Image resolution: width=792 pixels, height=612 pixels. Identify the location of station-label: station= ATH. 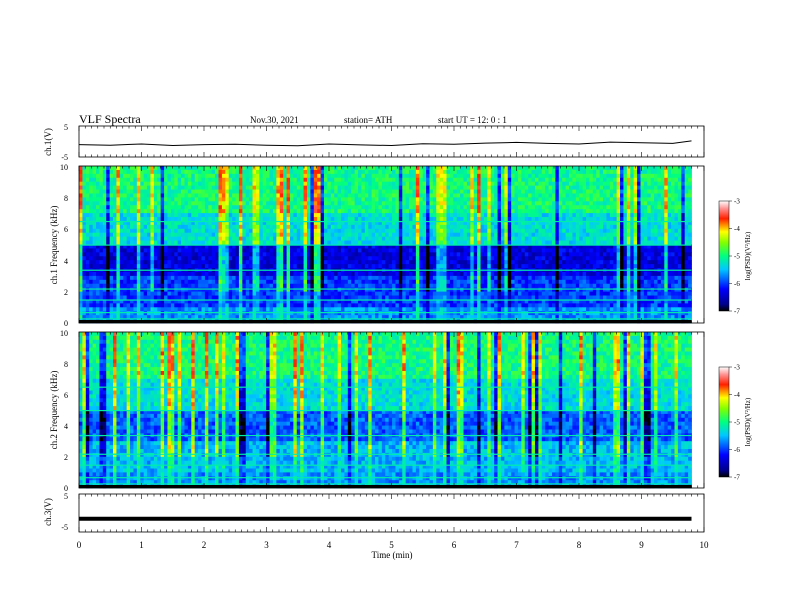
(368, 120).